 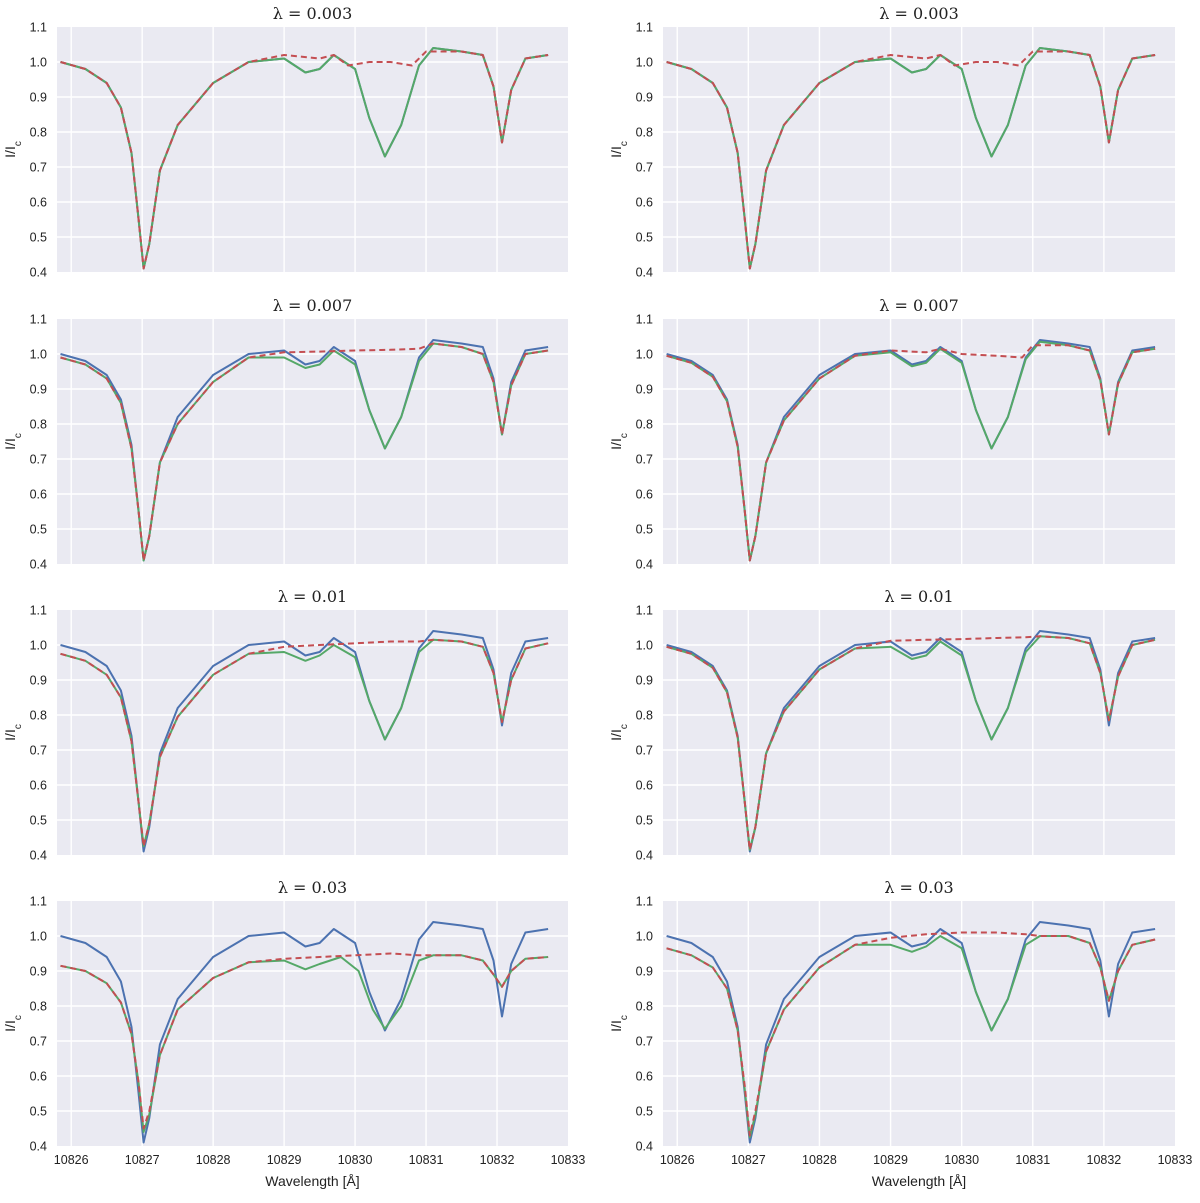 I want to click on panel-title: λ = 0.03, so click(x=918, y=887).